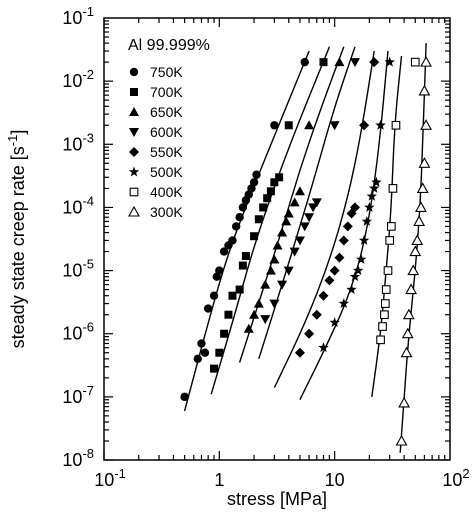 The image size is (474, 519). What do you see at coordinates (78, 458) in the screenshot?
I see `y-tick-label: 10⁻⁸` at bounding box center [78, 458].